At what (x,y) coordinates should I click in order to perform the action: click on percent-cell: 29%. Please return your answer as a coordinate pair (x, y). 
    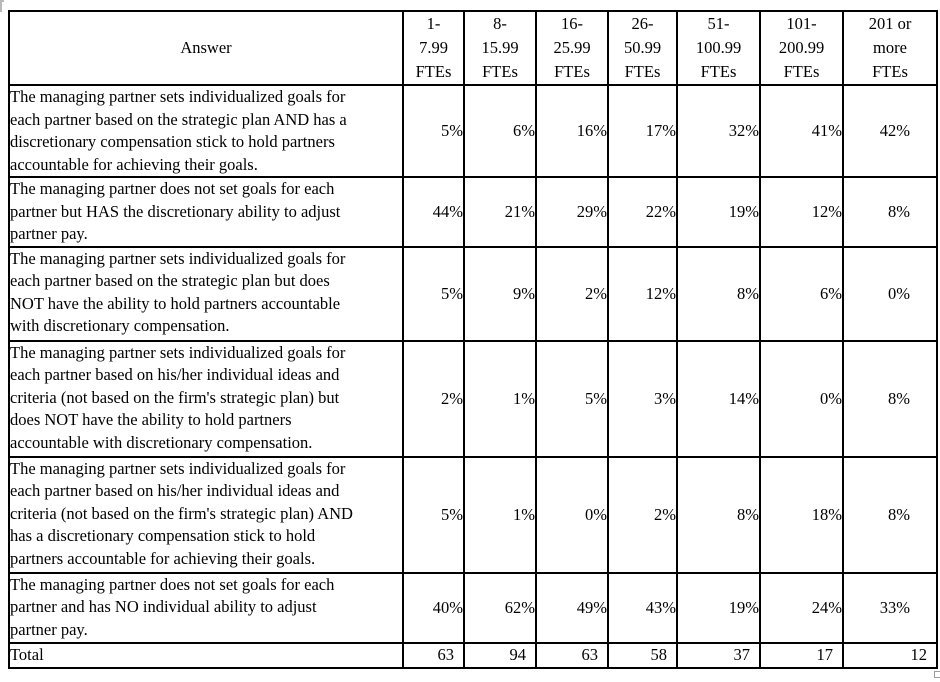
    Looking at the image, I should click on (572, 212).